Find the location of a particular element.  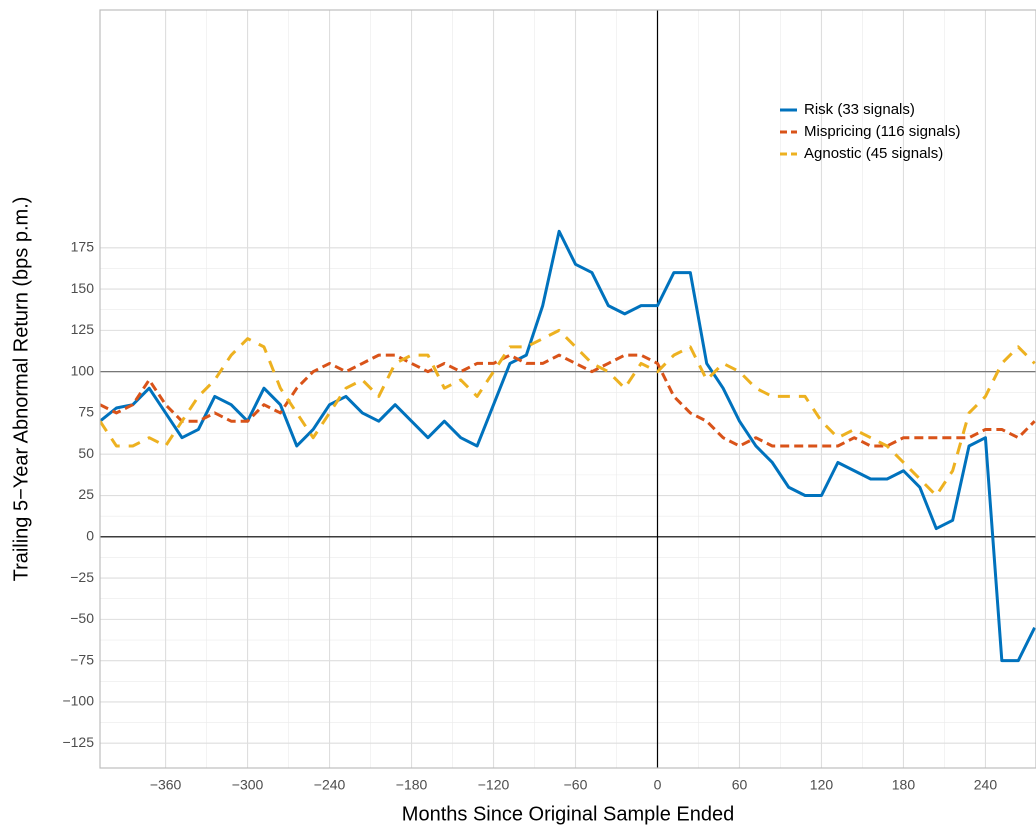

x-tick-label: 120 is located at coordinates (822, 785).